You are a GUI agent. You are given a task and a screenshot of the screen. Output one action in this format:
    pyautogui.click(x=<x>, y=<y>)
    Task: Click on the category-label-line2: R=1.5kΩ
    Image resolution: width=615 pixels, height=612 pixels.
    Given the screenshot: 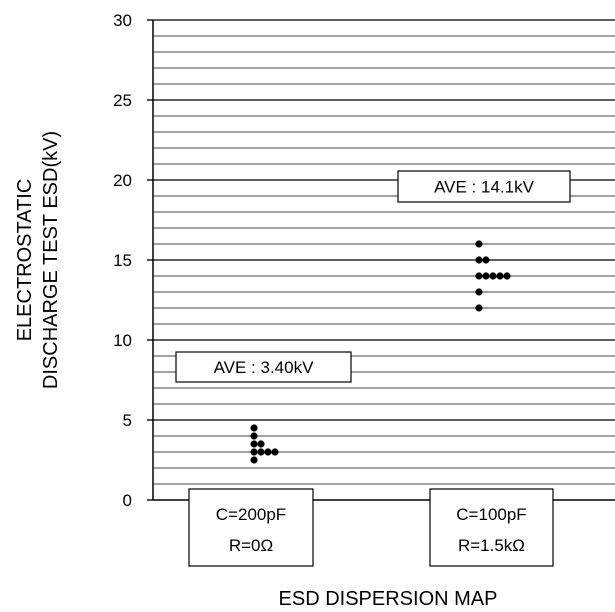 What is the action you would take?
    pyautogui.click(x=491, y=545)
    